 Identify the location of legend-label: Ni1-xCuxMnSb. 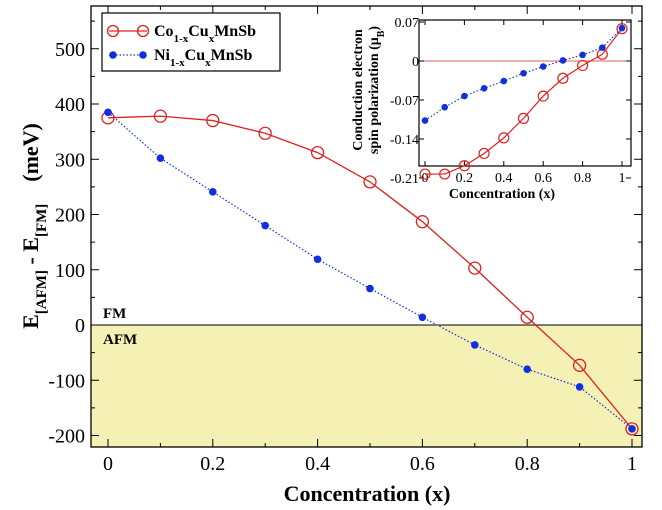
(203, 58).